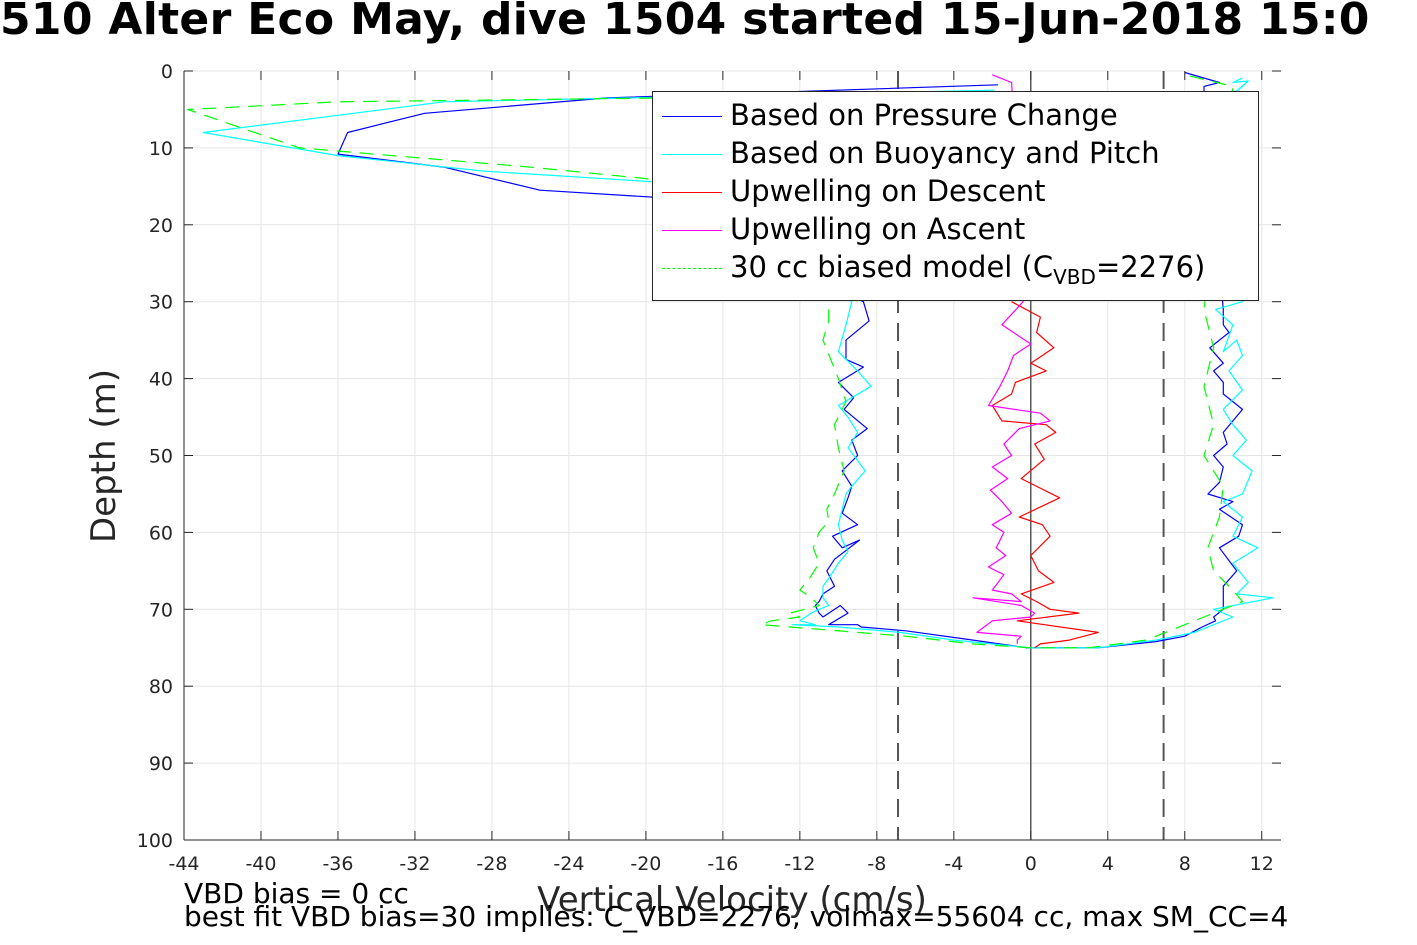 This screenshot has width=1417, height=945. I want to click on y-tick-label: 30, so click(161, 303).